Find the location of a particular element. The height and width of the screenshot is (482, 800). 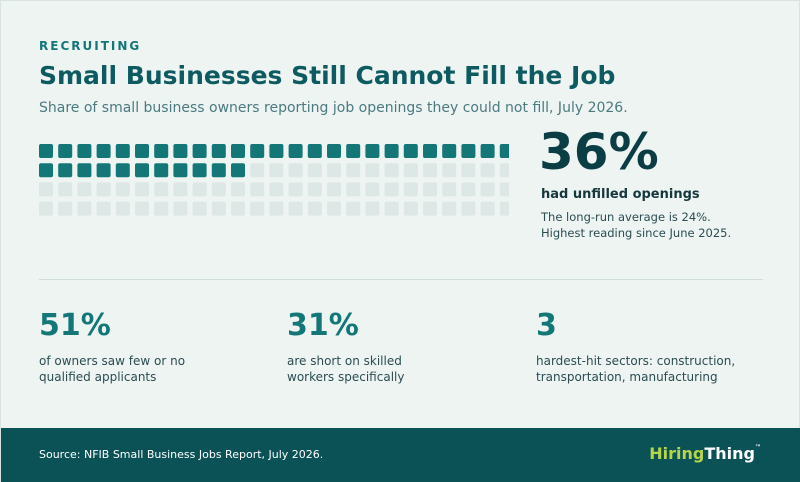

stat-description-line-2: transportation, manufacturing is located at coordinates (627, 377).